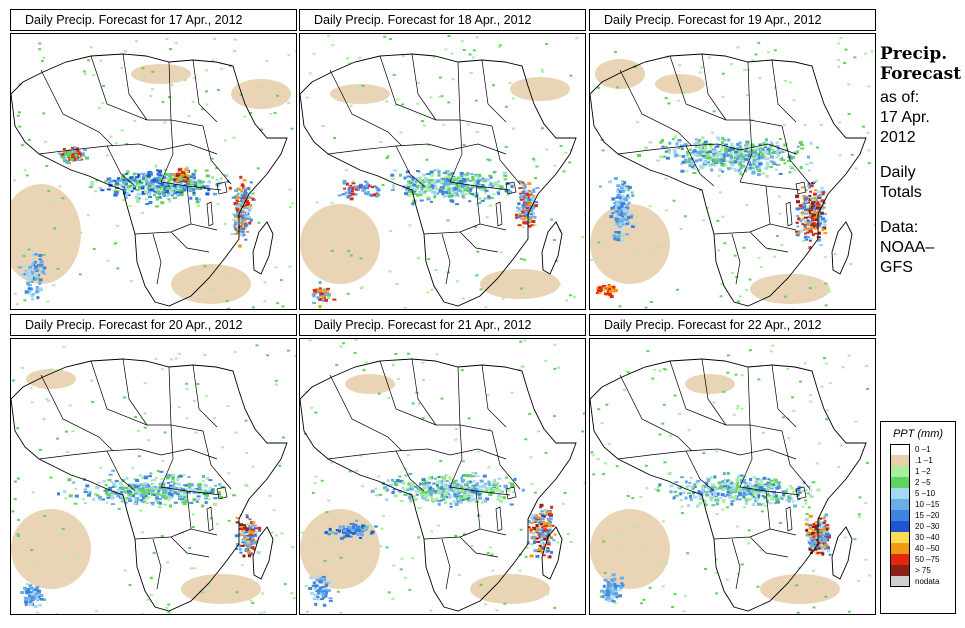  Describe the element at coordinates (898, 172) in the screenshot. I see `daily-label-line1: Daily` at that location.